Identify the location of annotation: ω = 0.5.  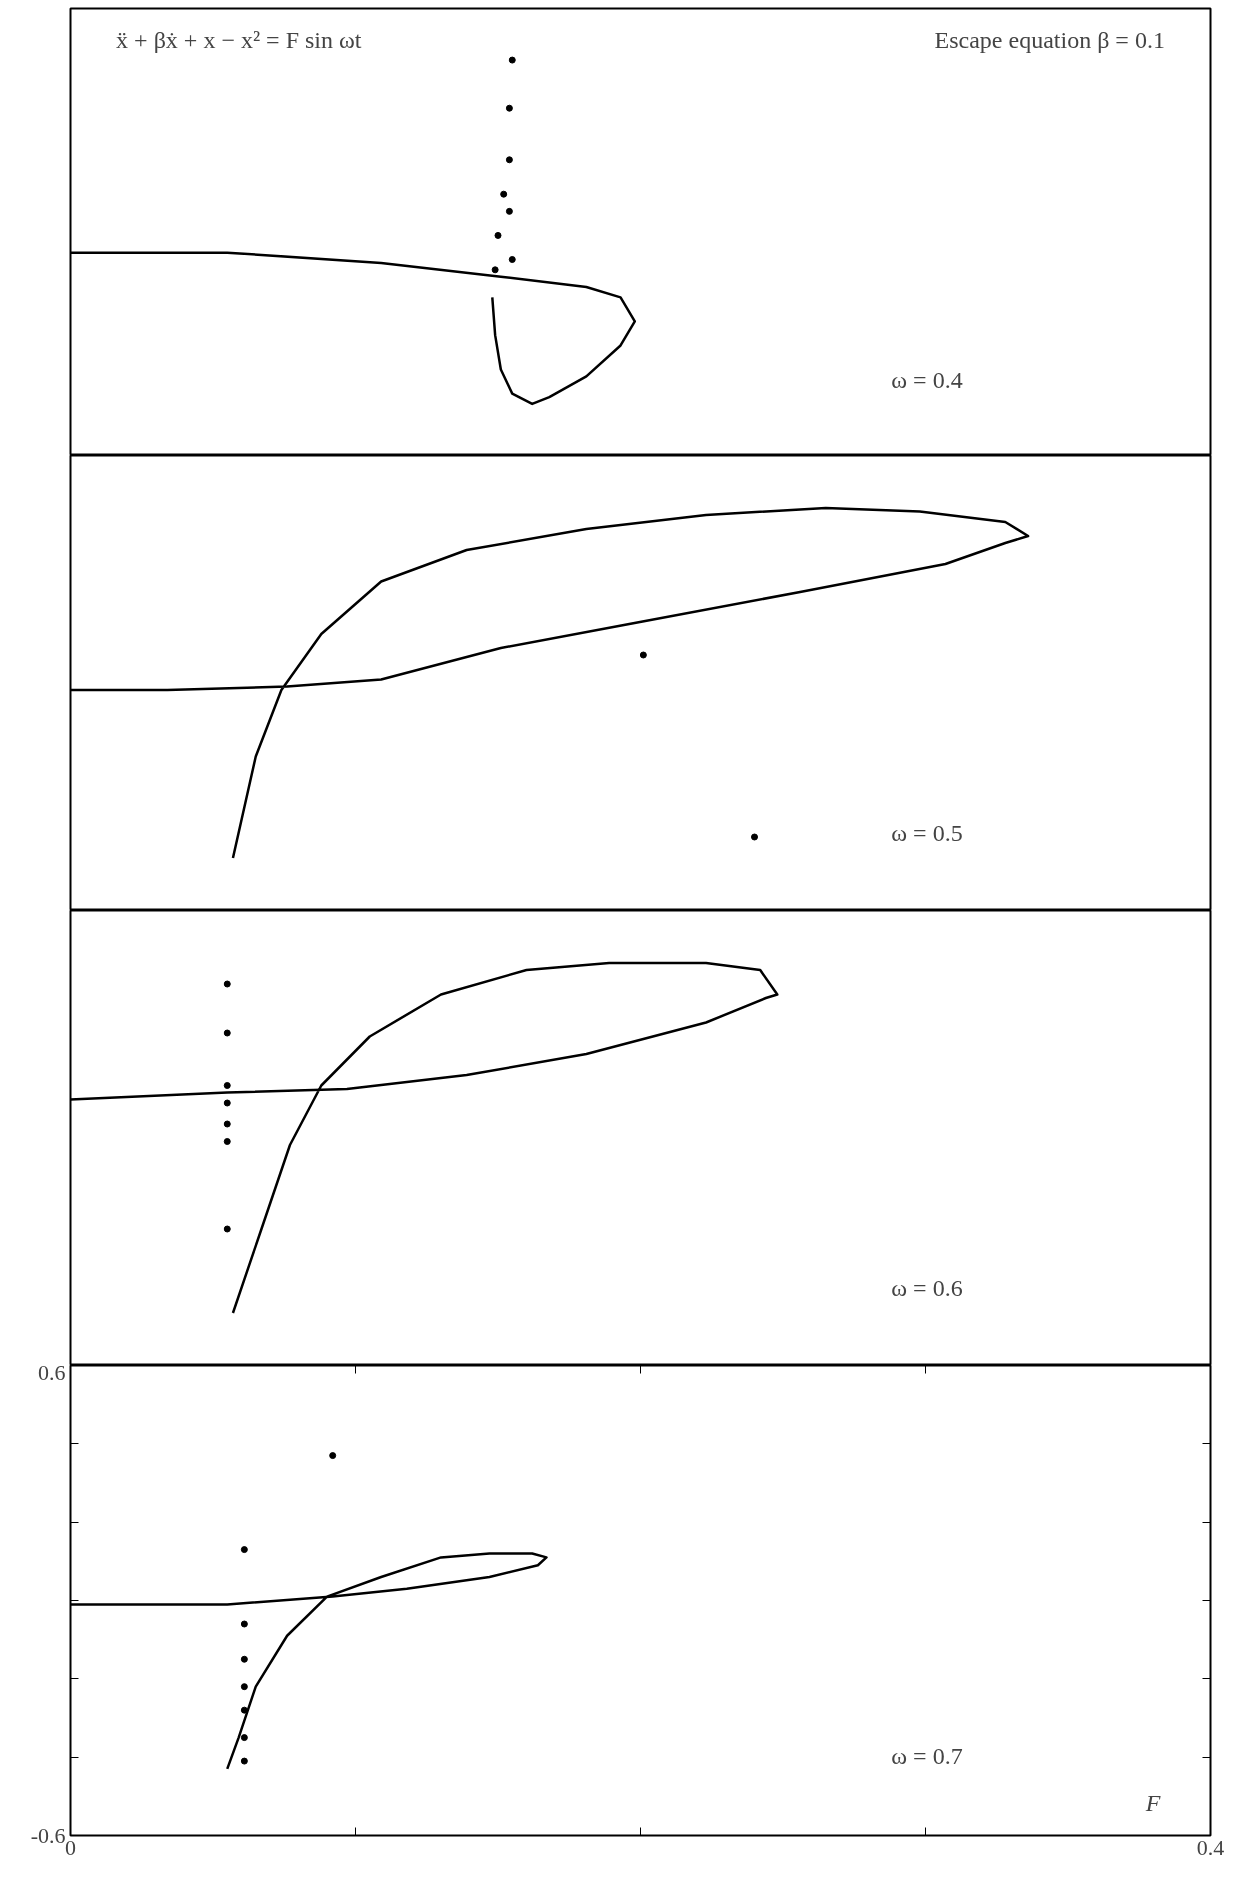
(927, 833).